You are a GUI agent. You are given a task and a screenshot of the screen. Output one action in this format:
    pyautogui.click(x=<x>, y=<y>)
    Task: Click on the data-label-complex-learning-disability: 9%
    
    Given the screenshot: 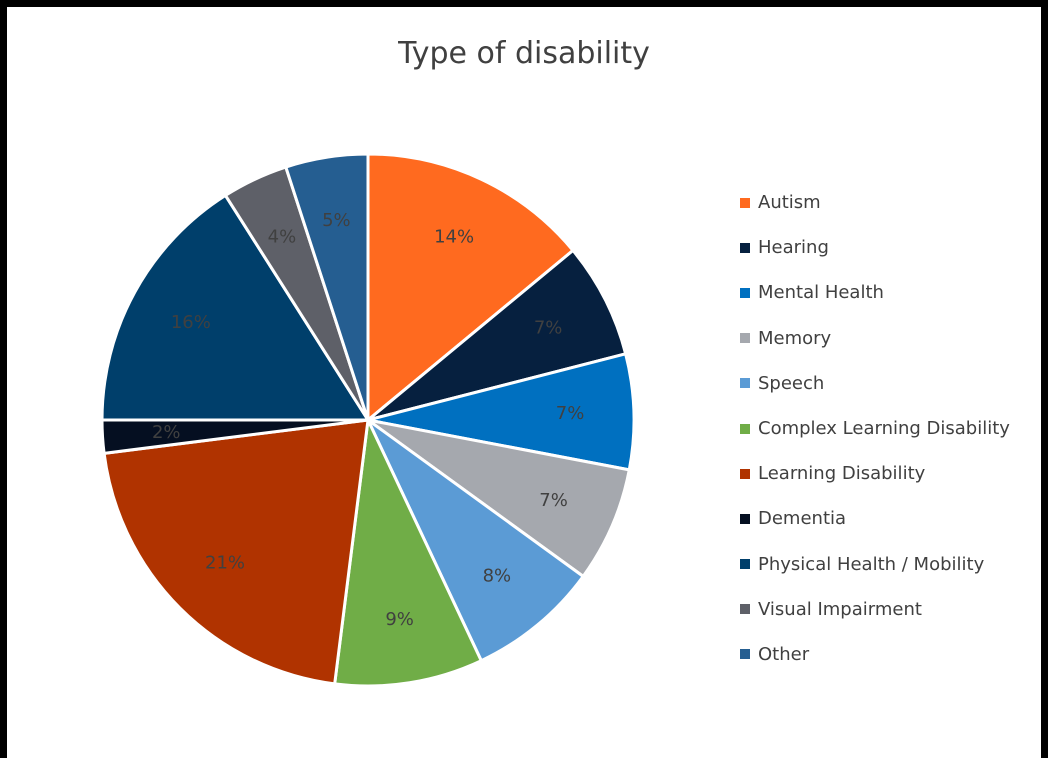 What is the action you would take?
    pyautogui.click(x=399, y=619)
    